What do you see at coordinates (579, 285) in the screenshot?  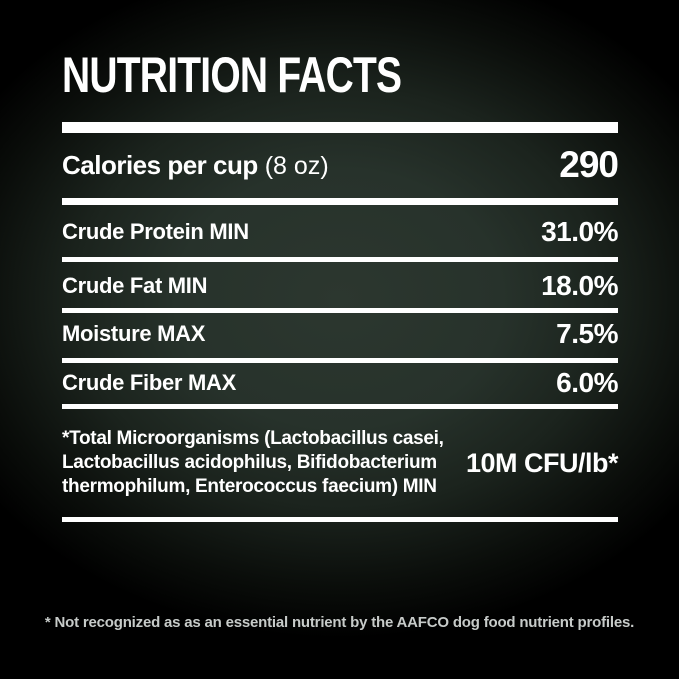 I see `nutrient-value: 18.0%` at bounding box center [579, 285].